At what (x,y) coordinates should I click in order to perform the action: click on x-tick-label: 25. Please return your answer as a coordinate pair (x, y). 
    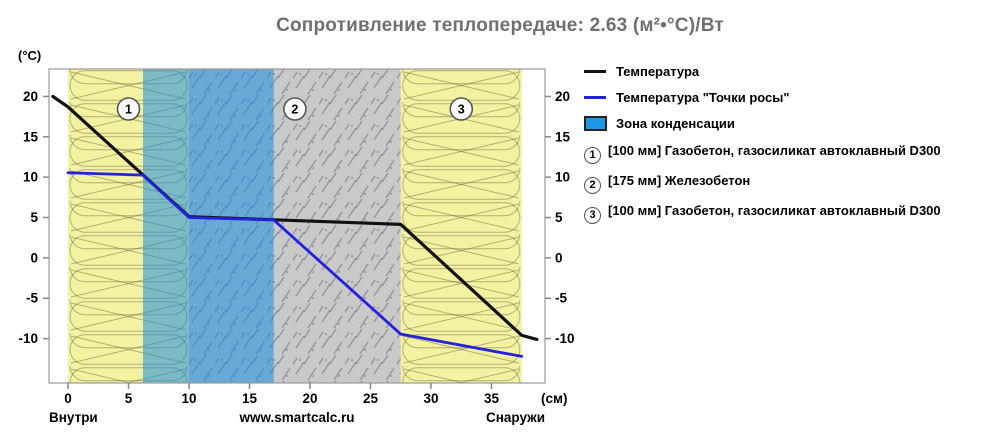
    Looking at the image, I should click on (371, 398).